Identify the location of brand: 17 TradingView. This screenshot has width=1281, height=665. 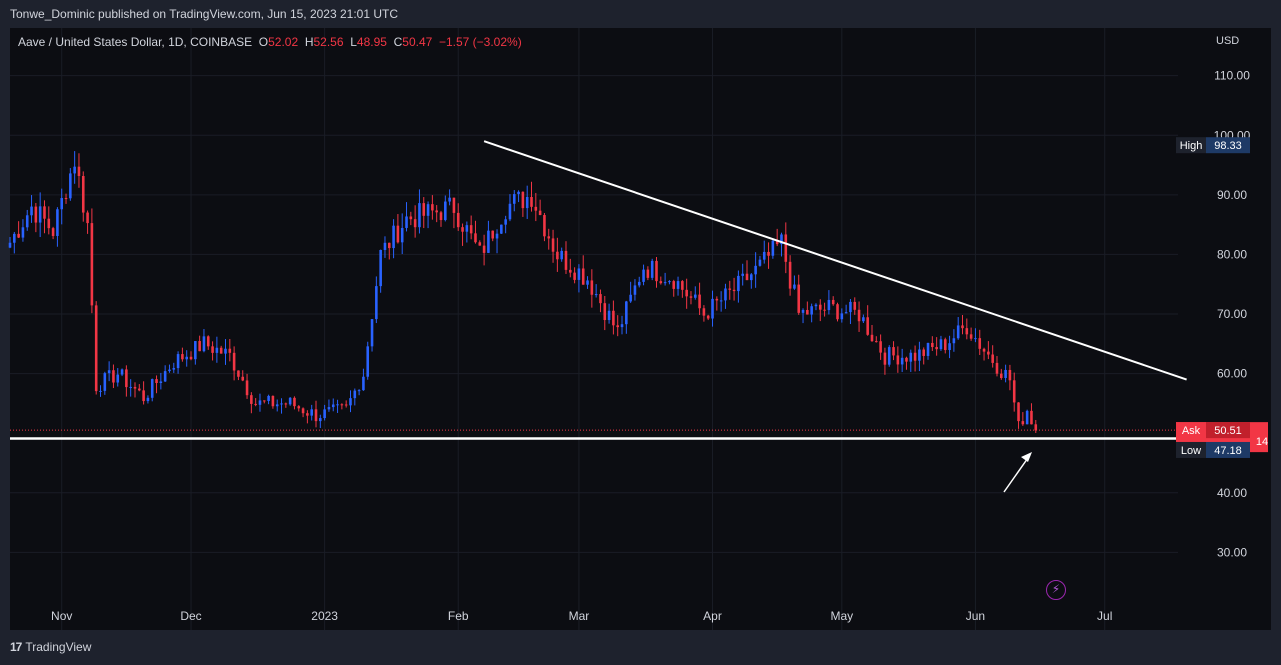
(50, 647).